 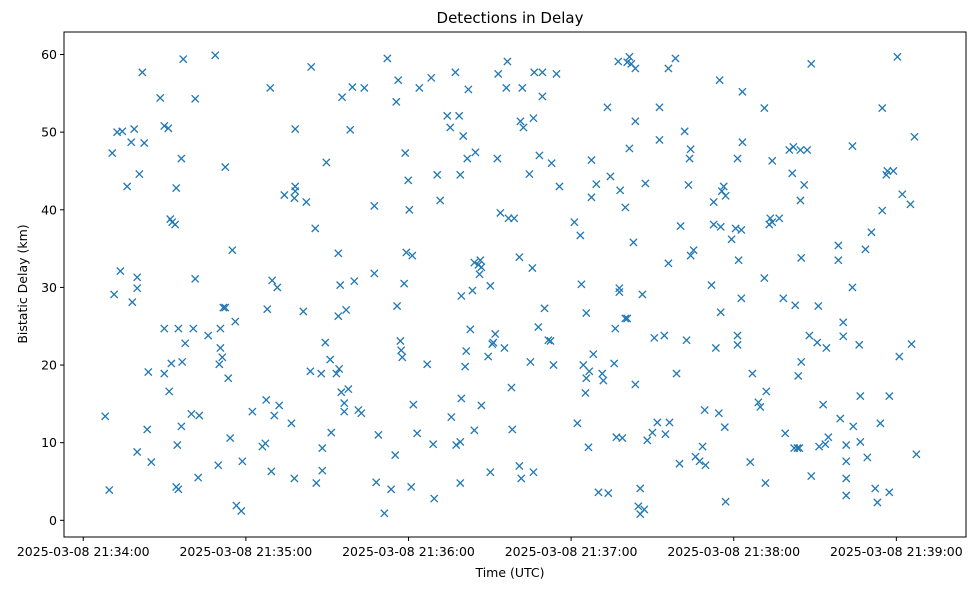 What do you see at coordinates (510, 18) in the screenshot?
I see `chart-title: Detections in Delay` at bounding box center [510, 18].